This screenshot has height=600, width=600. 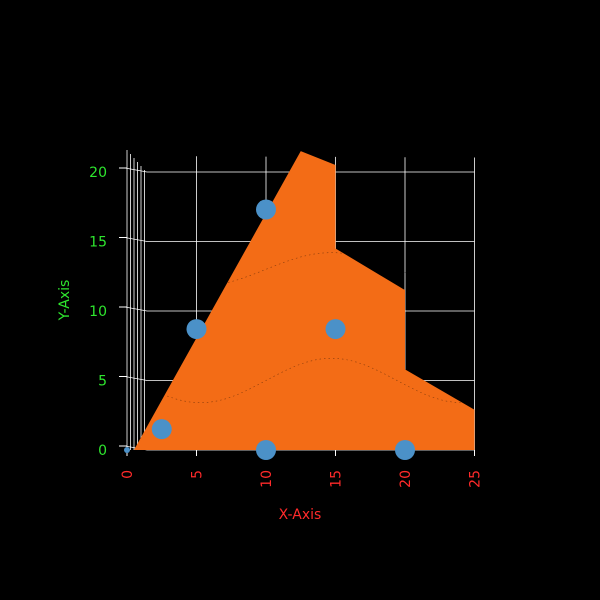 What do you see at coordinates (198, 474) in the screenshot?
I see `x-tick-label: 5` at bounding box center [198, 474].